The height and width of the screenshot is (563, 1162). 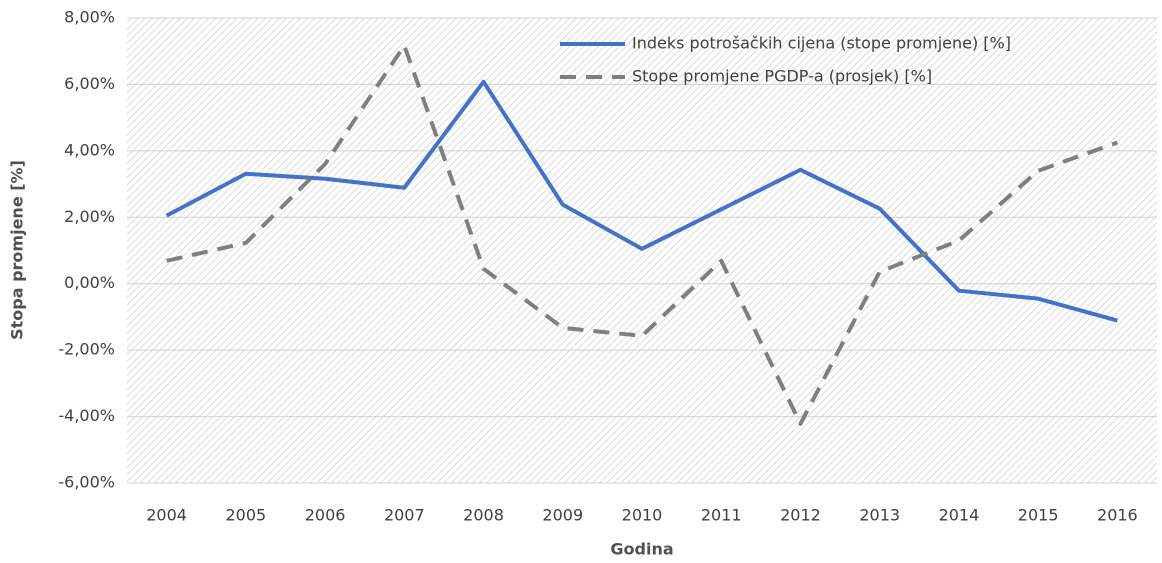 What do you see at coordinates (89, 17) in the screenshot?
I see `y-tick-label: 8,00%` at bounding box center [89, 17].